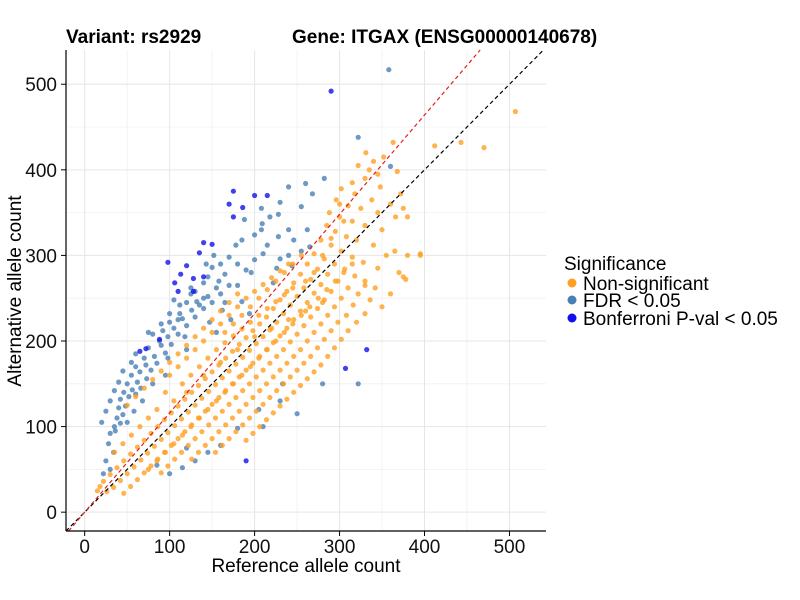 This screenshot has height=600, width=800. What do you see at coordinates (41, 256) in the screenshot?
I see `y-tick-label: 300` at bounding box center [41, 256].